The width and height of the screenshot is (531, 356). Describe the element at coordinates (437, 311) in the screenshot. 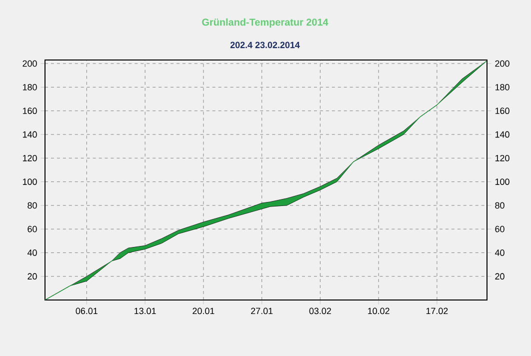

I see `x-tick-label: 17.02` at that location.